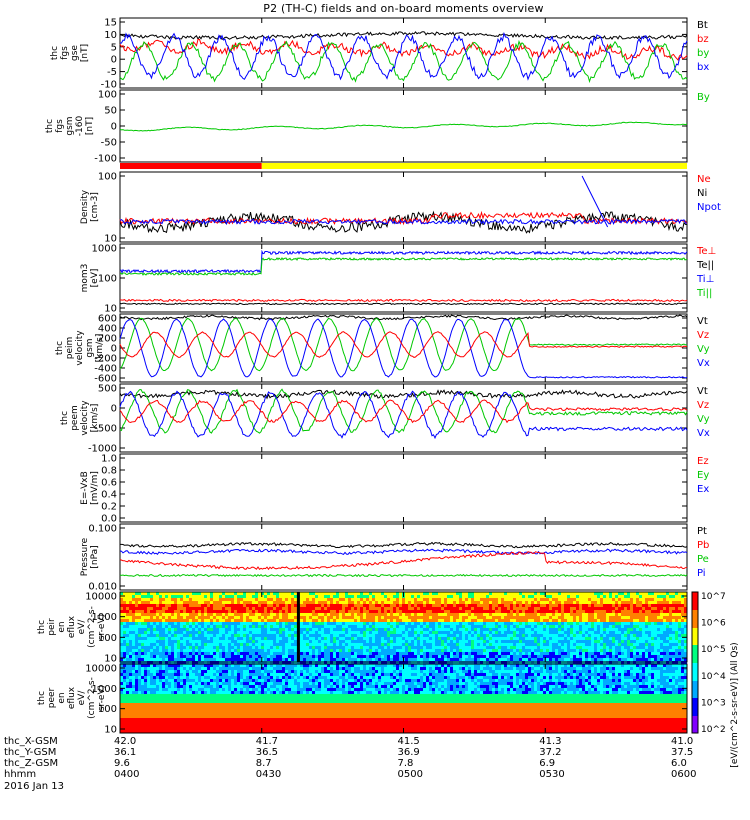  Describe the element at coordinates (702, 26) in the screenshot. I see `fgs-legend-0: Bt` at that location.